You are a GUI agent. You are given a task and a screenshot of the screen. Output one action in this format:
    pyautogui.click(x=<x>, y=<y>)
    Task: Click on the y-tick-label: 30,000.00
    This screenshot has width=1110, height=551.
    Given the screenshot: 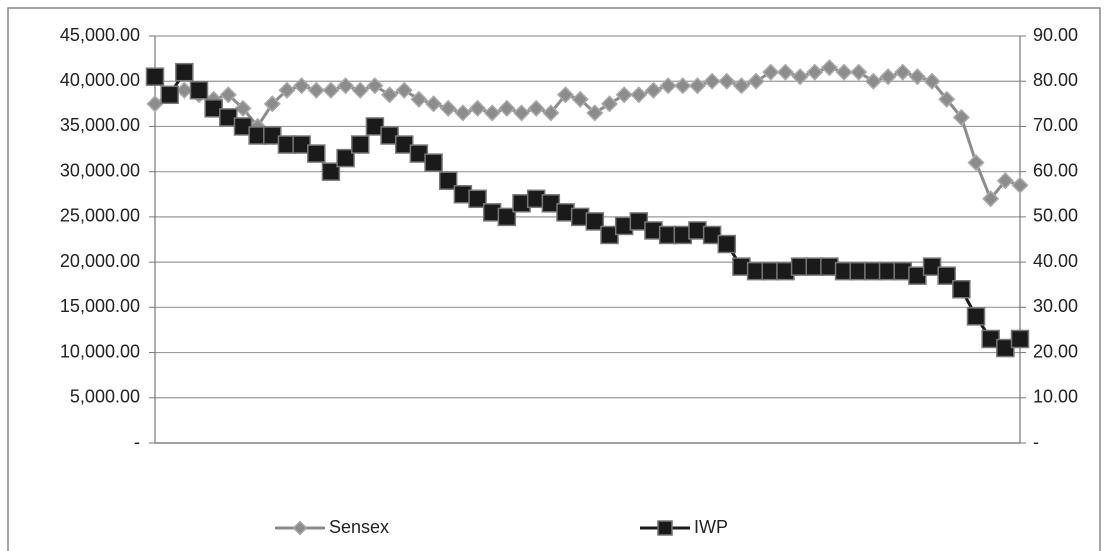 What is the action you would take?
    pyautogui.click(x=100, y=170)
    